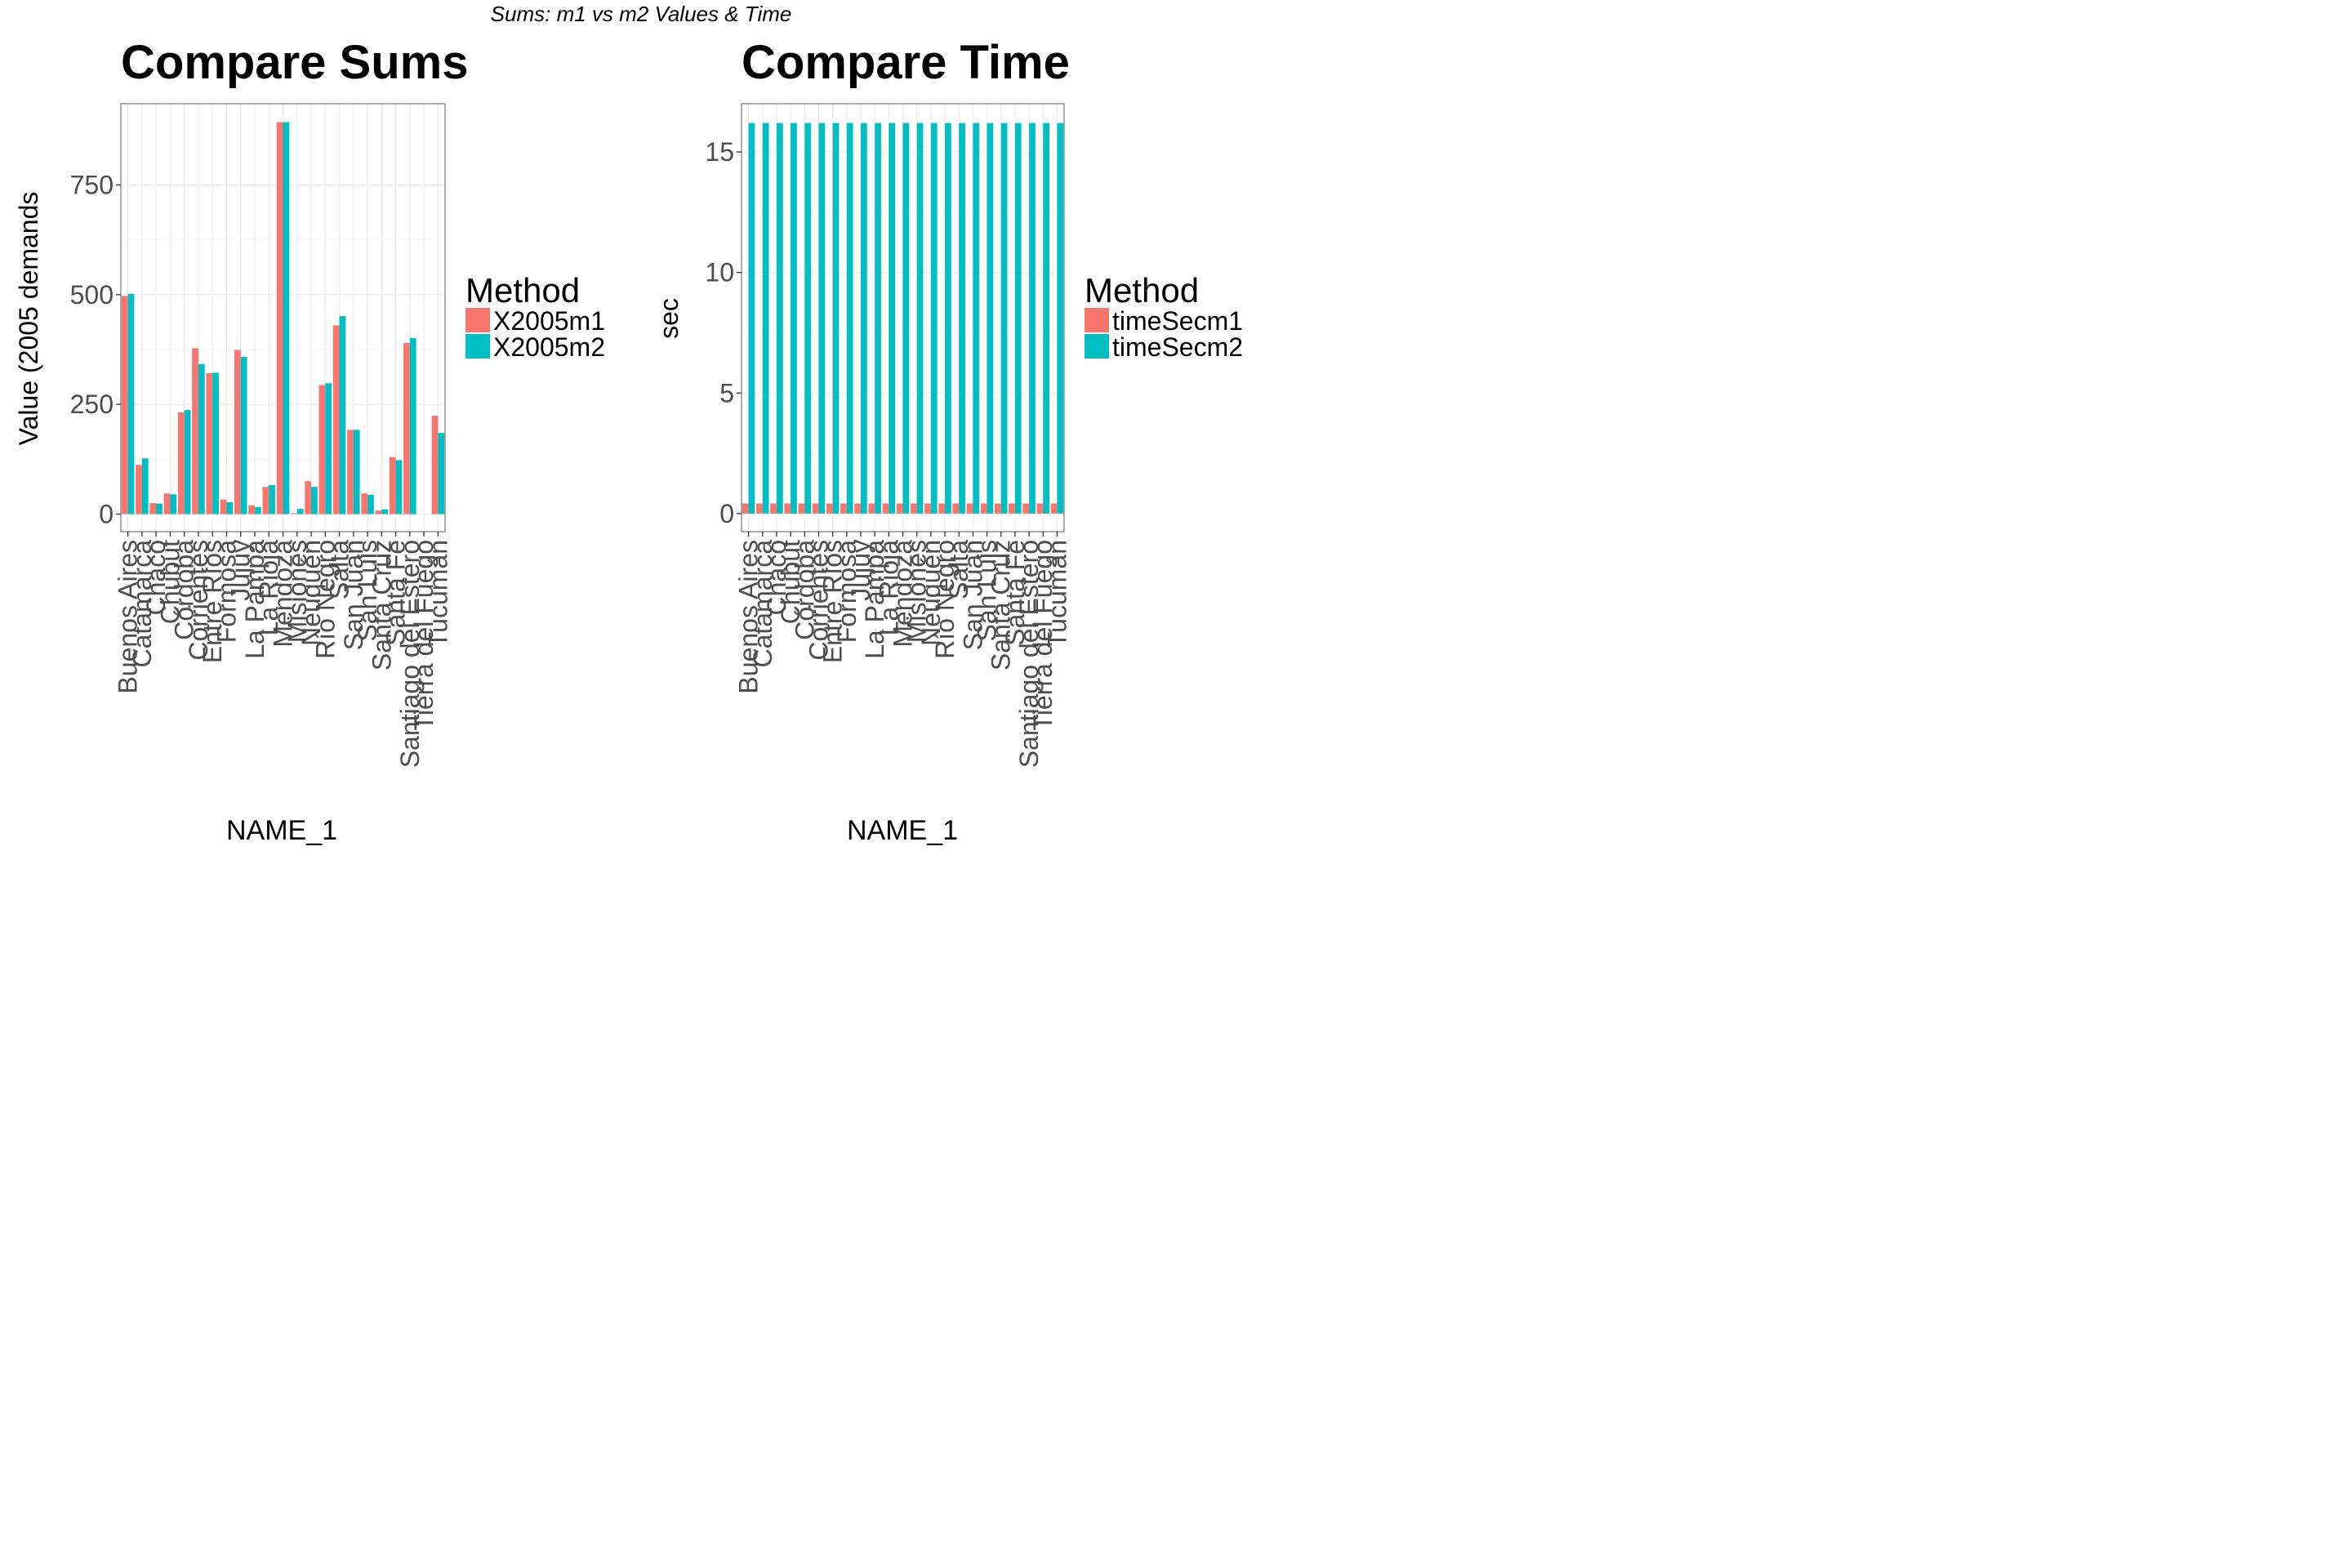  I want to click on time-x-tick-label-san-luis: San Luis, so click(987, 591).